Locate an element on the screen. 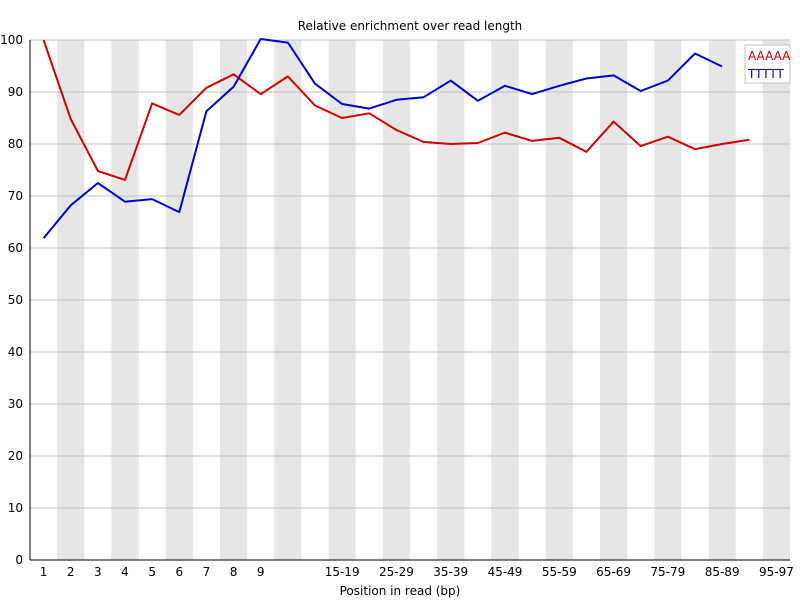 This screenshot has width=800, height=600. y-tick-label: 50 is located at coordinates (15, 300).